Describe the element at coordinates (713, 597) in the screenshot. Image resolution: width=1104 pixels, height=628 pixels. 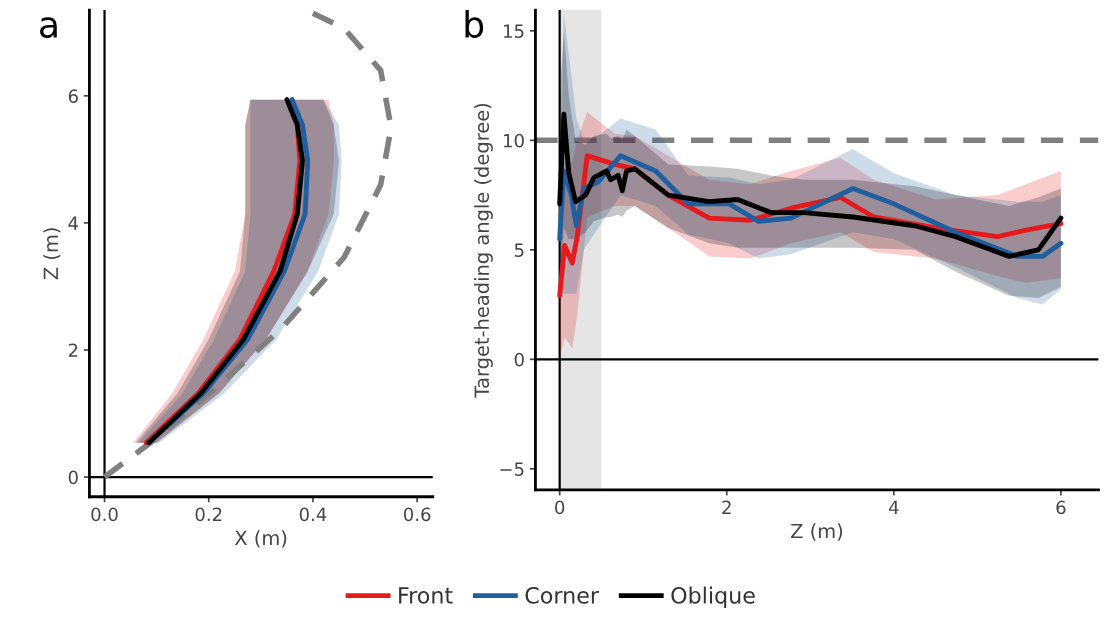
I see `legend-label: Oblique` at that location.